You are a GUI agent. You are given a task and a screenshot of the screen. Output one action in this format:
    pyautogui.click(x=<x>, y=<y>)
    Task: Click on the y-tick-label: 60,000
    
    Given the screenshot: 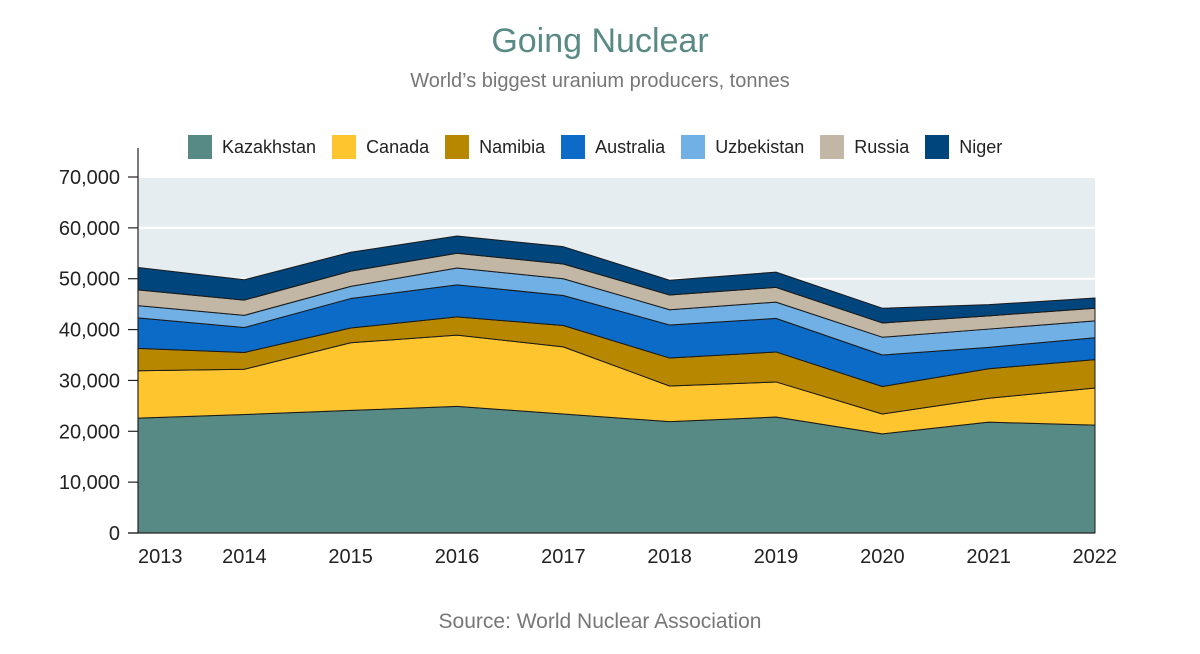 What is the action you would take?
    pyautogui.click(x=89, y=229)
    